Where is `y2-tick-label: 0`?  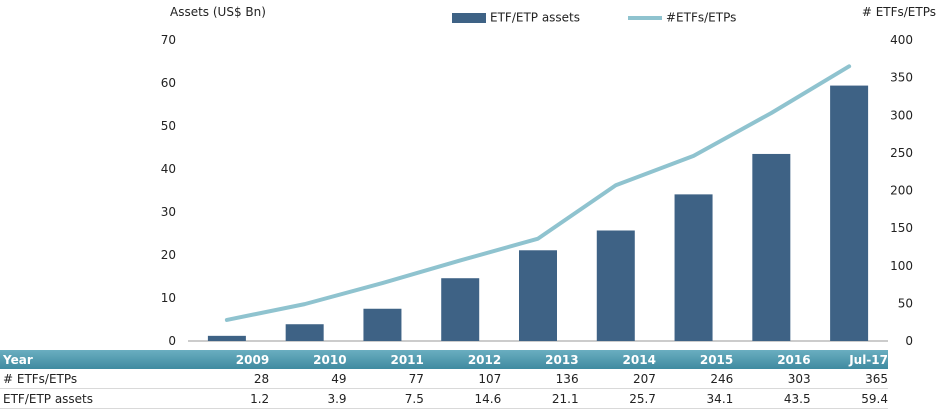 y2-tick-label: 0 is located at coordinates (909, 341).